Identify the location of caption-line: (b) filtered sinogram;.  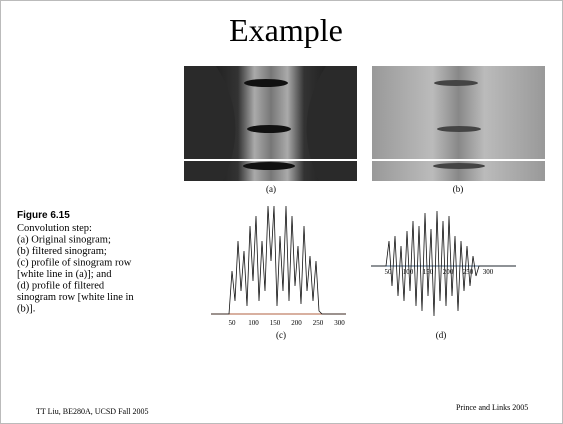
(62, 251).